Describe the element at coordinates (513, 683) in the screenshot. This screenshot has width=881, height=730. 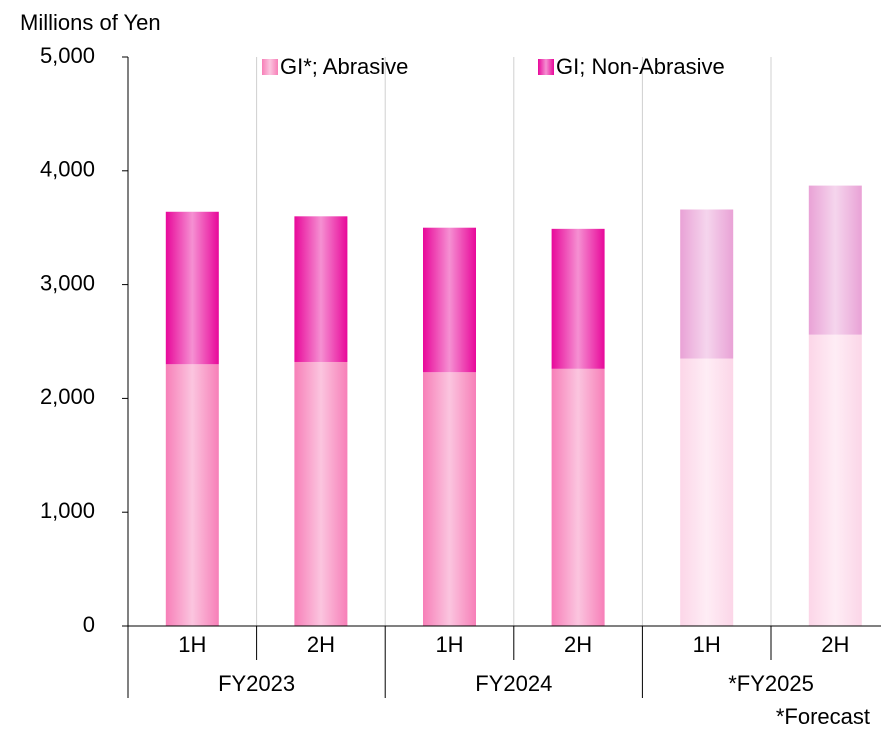
I see `group-label: FY2024` at that location.